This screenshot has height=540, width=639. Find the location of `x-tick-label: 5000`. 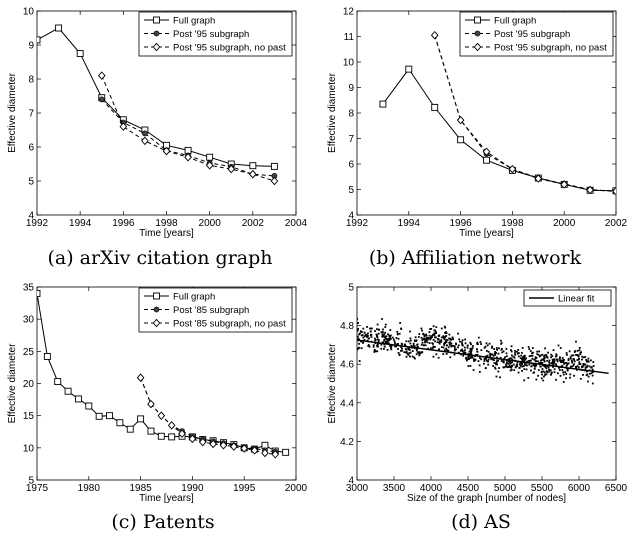

x-tick-label: 5000 is located at coordinates (505, 488).